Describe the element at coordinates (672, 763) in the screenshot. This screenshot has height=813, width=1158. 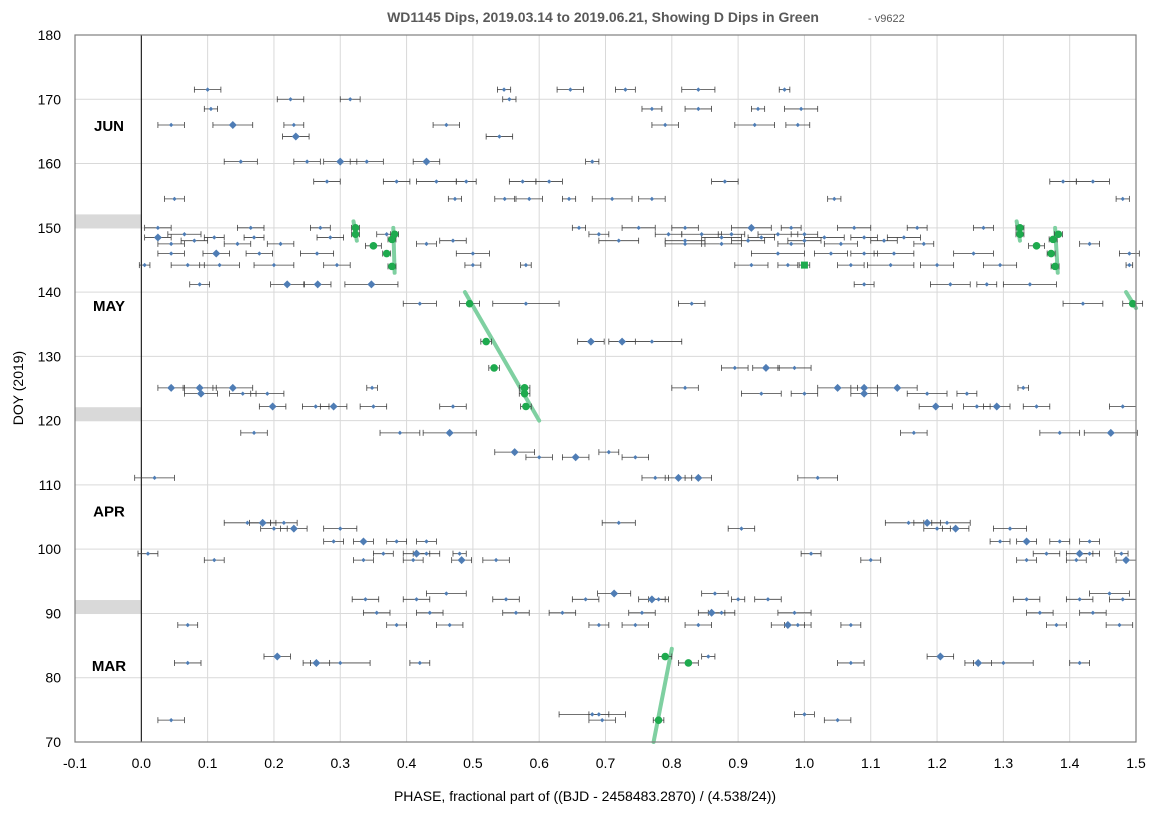
I see `x-tick-label: 0.8` at that location.